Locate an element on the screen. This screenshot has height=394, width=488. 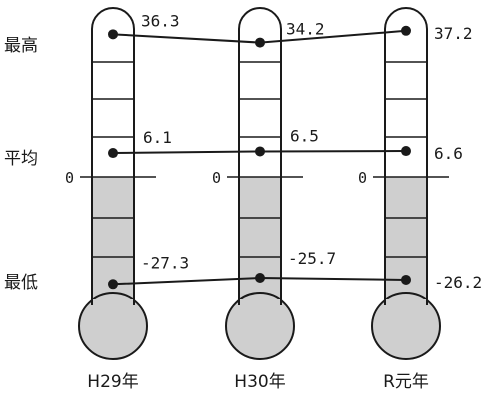
row-labels: 最高 平均 最低 is located at coordinates (21, 164).